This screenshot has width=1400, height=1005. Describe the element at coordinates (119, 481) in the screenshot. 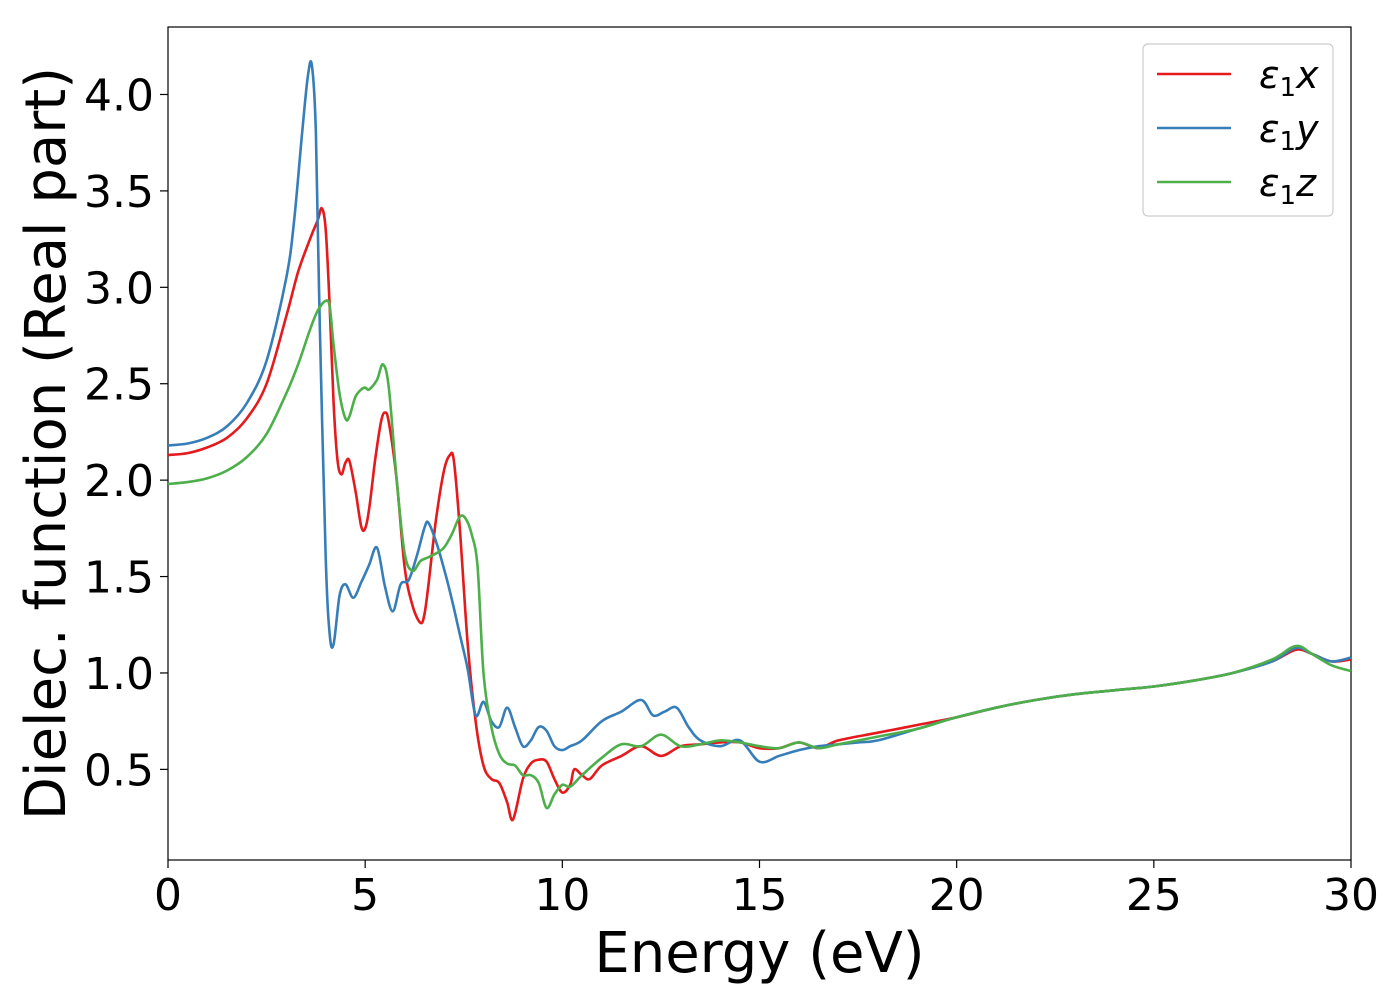

I see `y-tick-label: 2.0` at that location.